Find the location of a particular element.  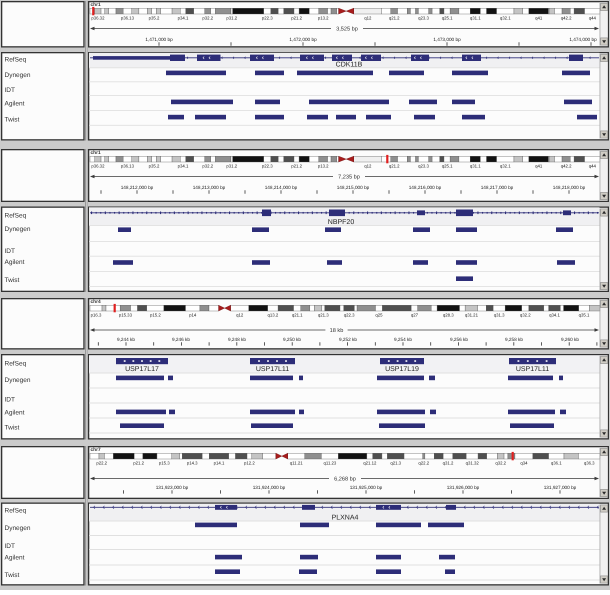

svg-text: 148,212,000 bp is located at coordinates (137, 187).